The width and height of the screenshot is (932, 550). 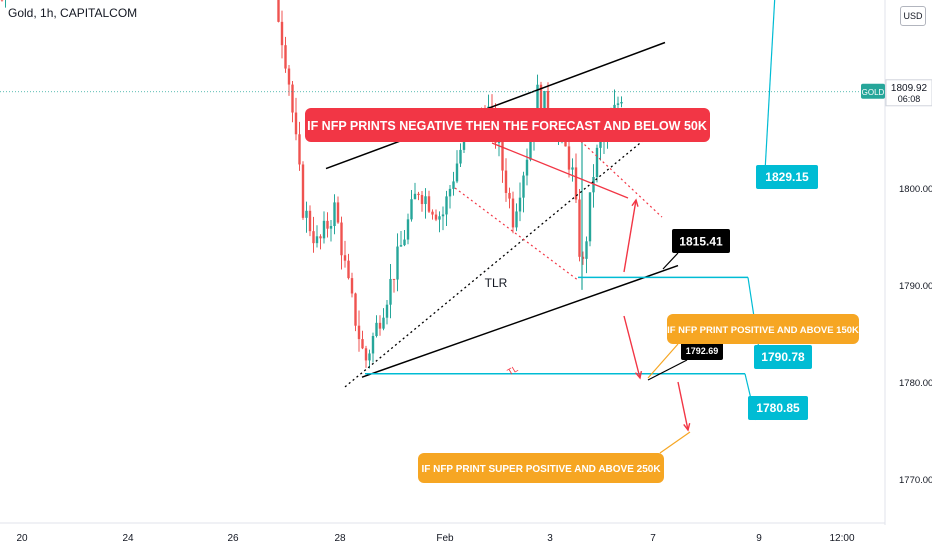 What do you see at coordinates (667, 370) in the screenshot?
I see `price-label-pointer` at bounding box center [667, 370].